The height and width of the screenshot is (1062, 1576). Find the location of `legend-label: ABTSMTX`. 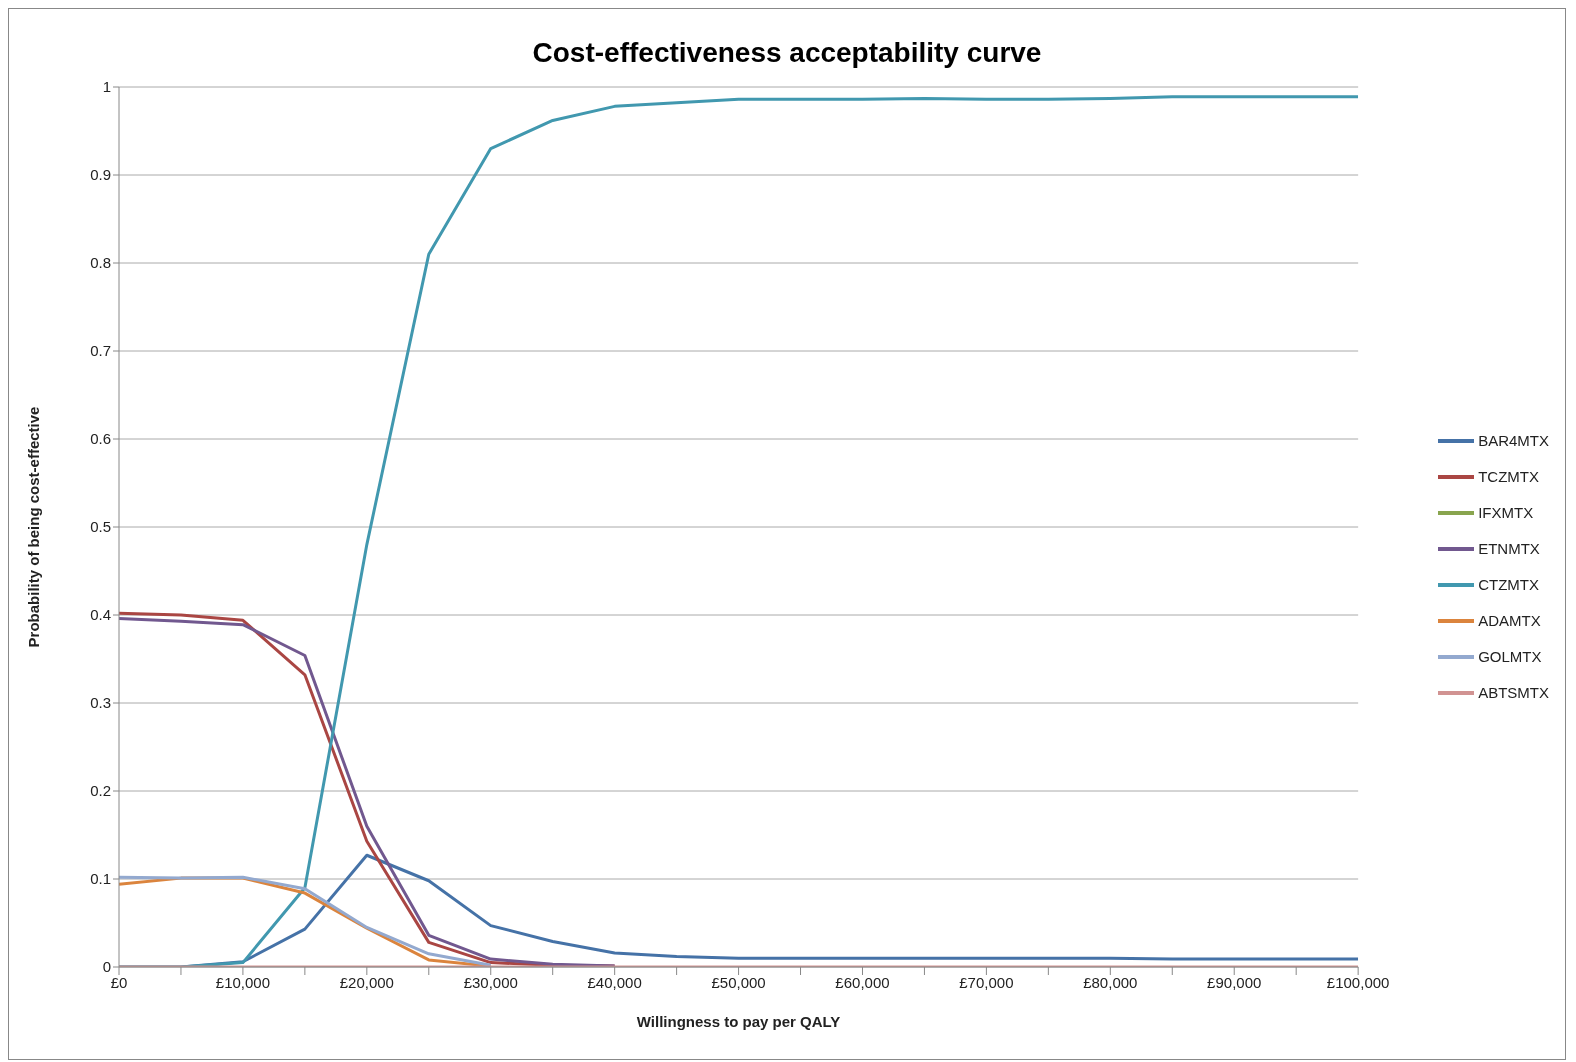

legend-label: ABTSMTX is located at coordinates (1513, 693).